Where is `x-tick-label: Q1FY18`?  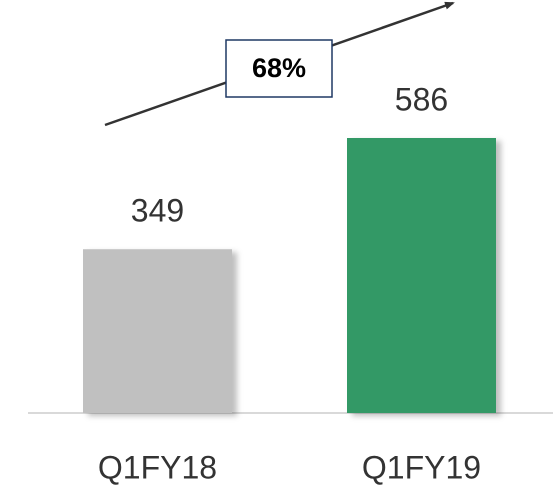 x-tick-label: Q1FY18 is located at coordinates (157, 467).